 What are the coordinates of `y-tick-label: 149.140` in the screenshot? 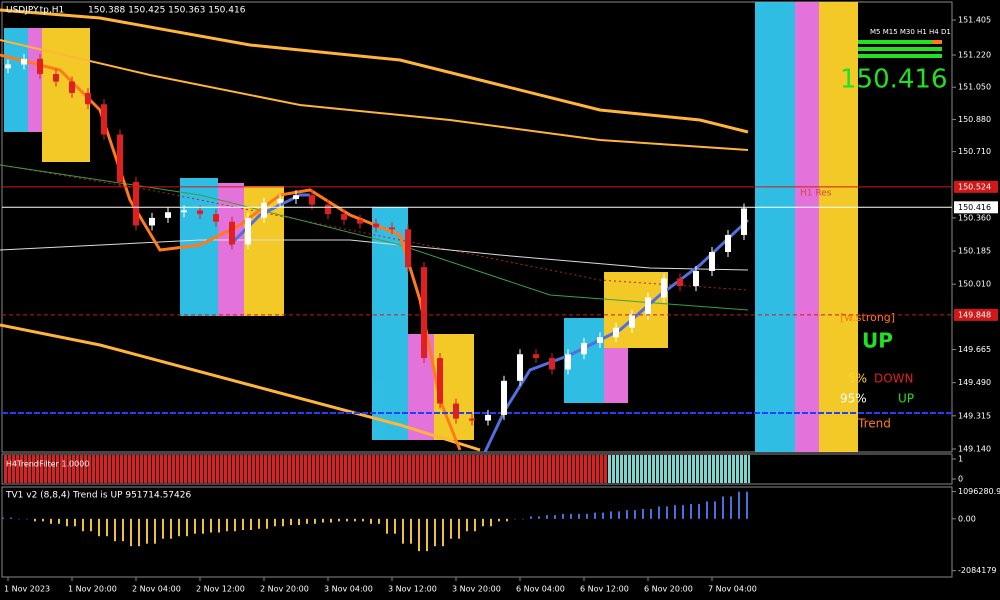 It's located at (974, 448).